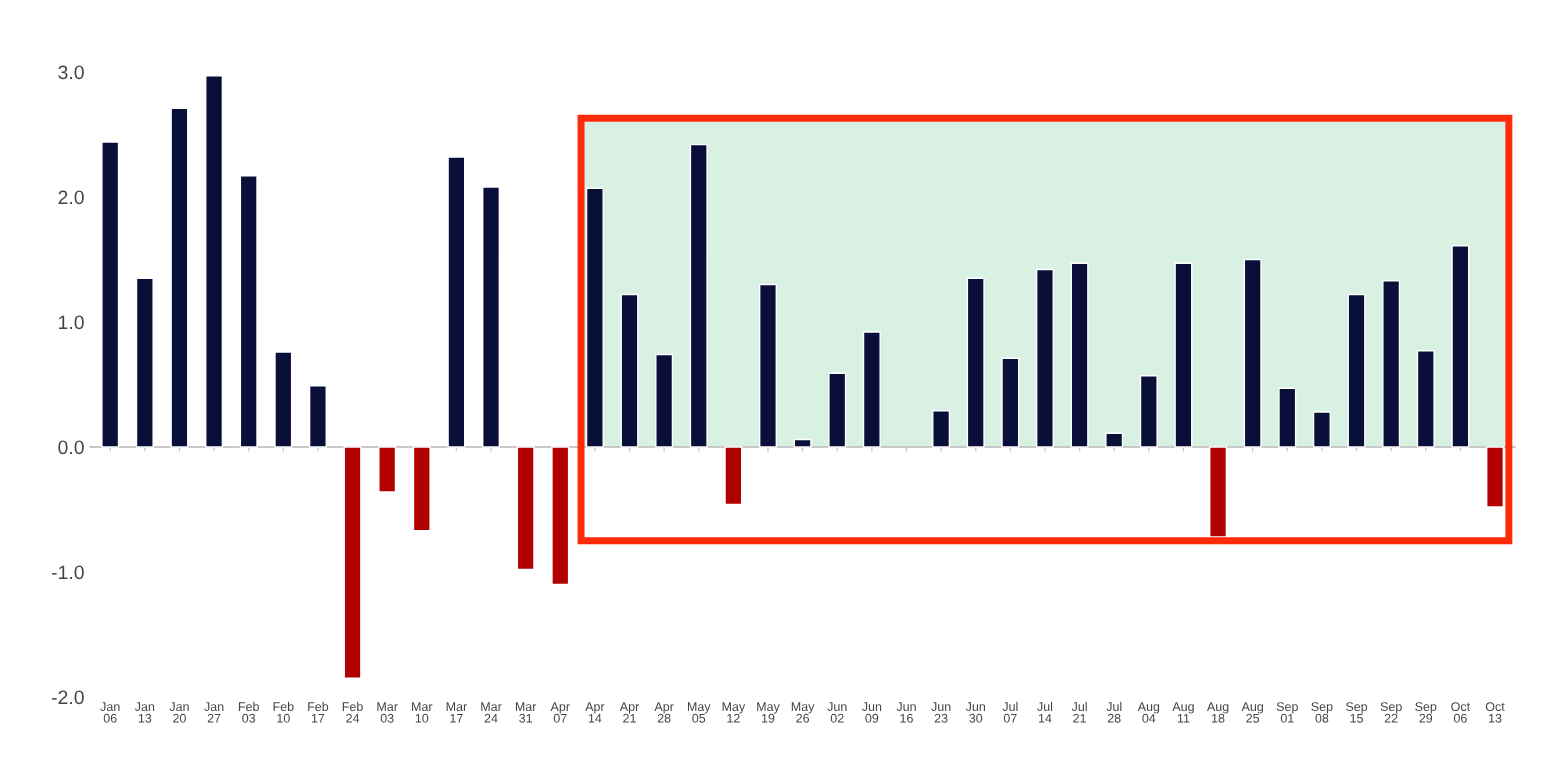 This screenshot has height=758, width=1542. What do you see at coordinates (67, 697) in the screenshot?
I see `y-tick-label: -2.0` at bounding box center [67, 697].